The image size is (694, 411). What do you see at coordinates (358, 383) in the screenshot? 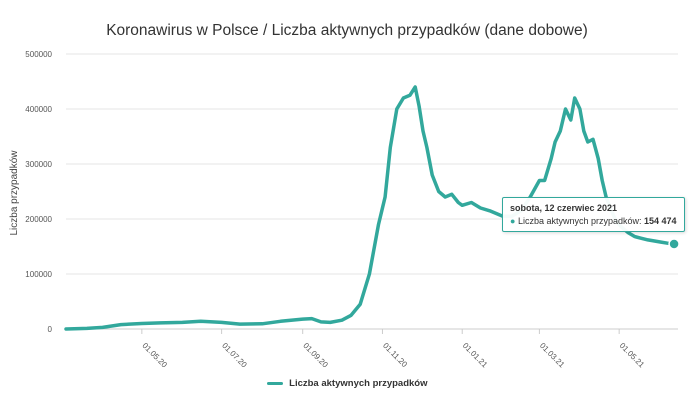
I see `legend-label: Liczba aktywnych przypadków` at bounding box center [358, 383].